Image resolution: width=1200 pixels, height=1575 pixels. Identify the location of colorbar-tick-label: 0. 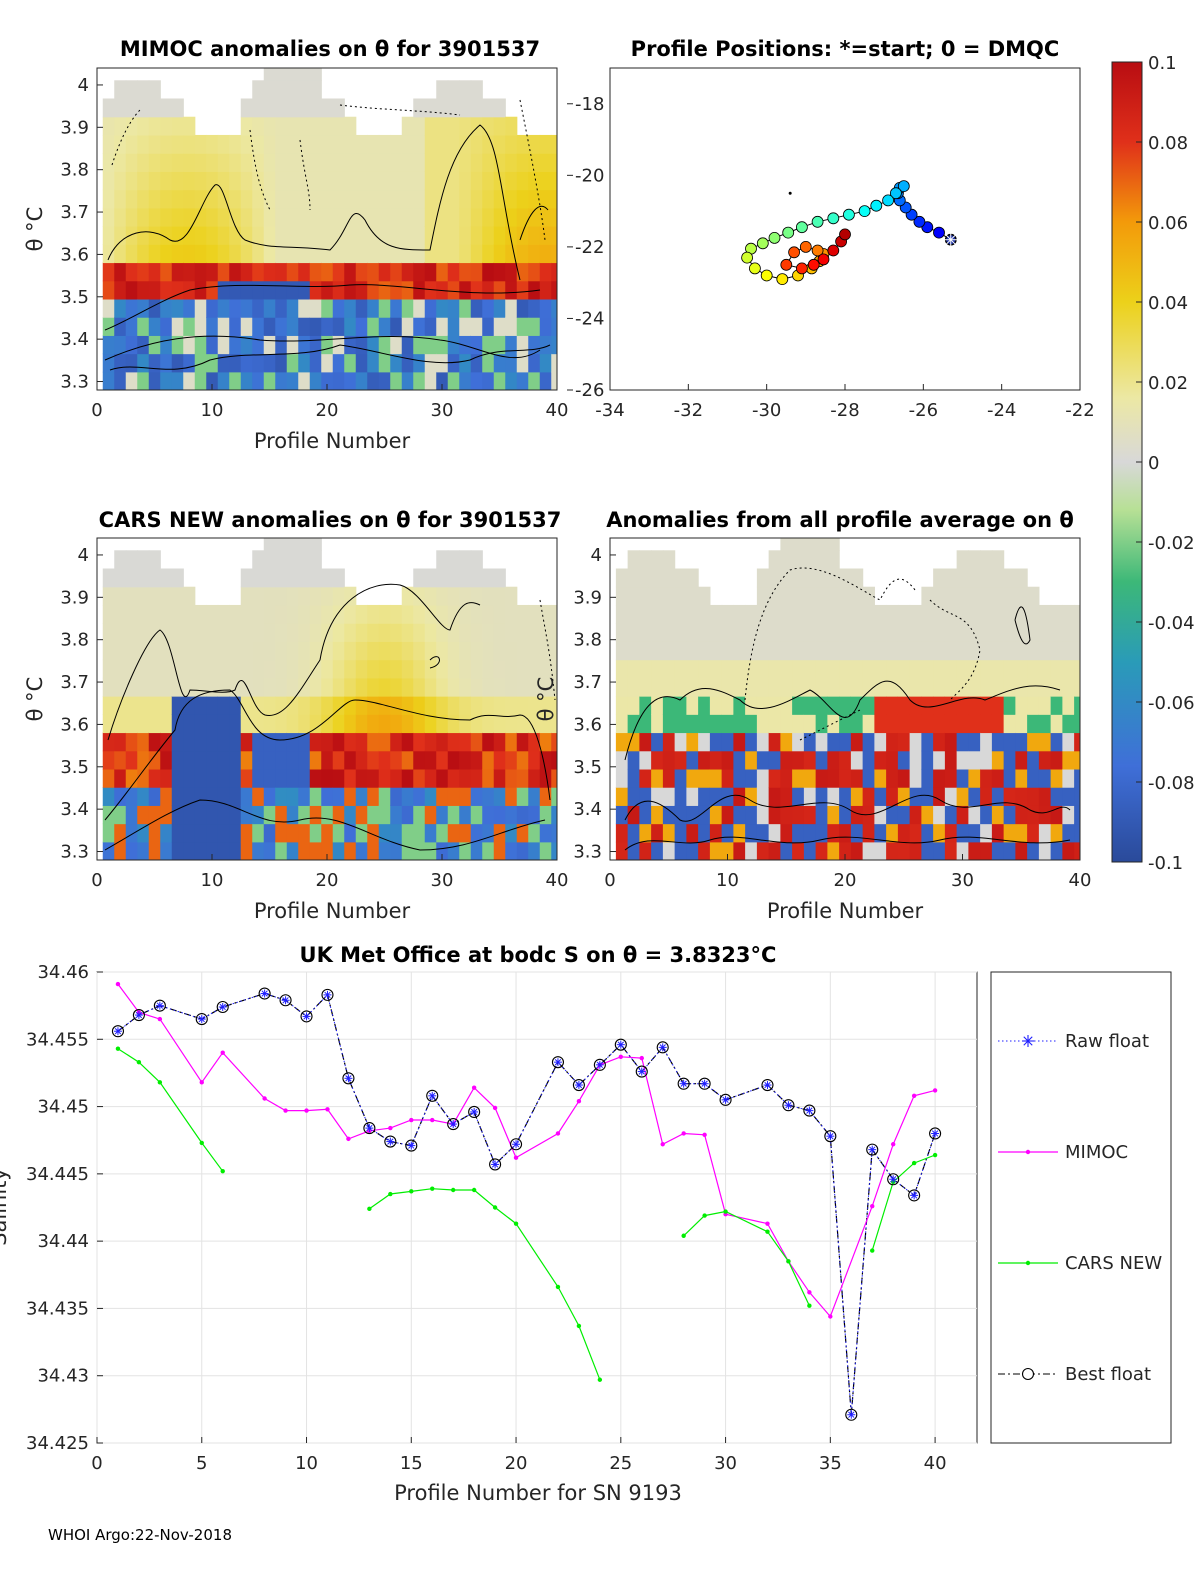
(1153, 463).